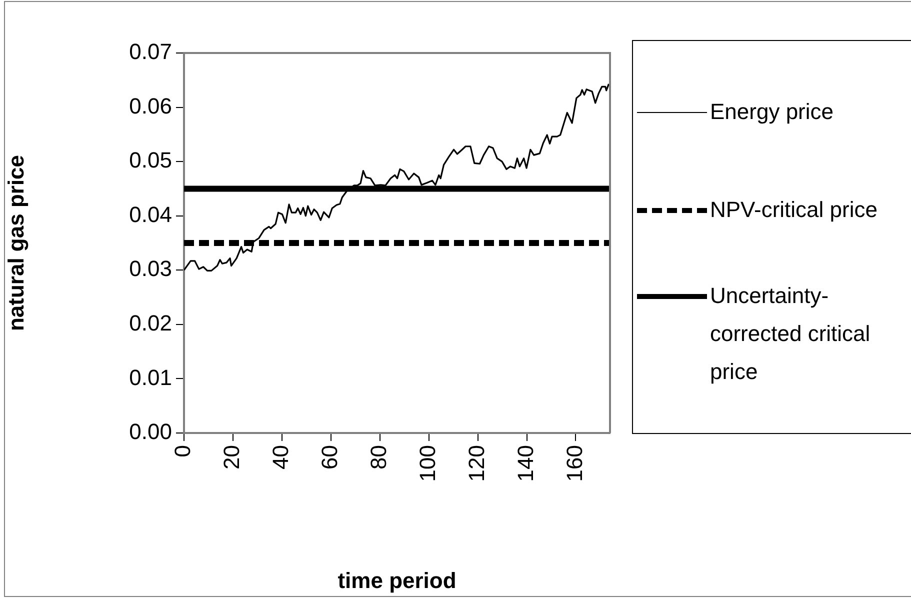 Image resolution: width=911 pixels, height=599 pixels. I want to click on x-tick-label: 100, so click(427, 463).